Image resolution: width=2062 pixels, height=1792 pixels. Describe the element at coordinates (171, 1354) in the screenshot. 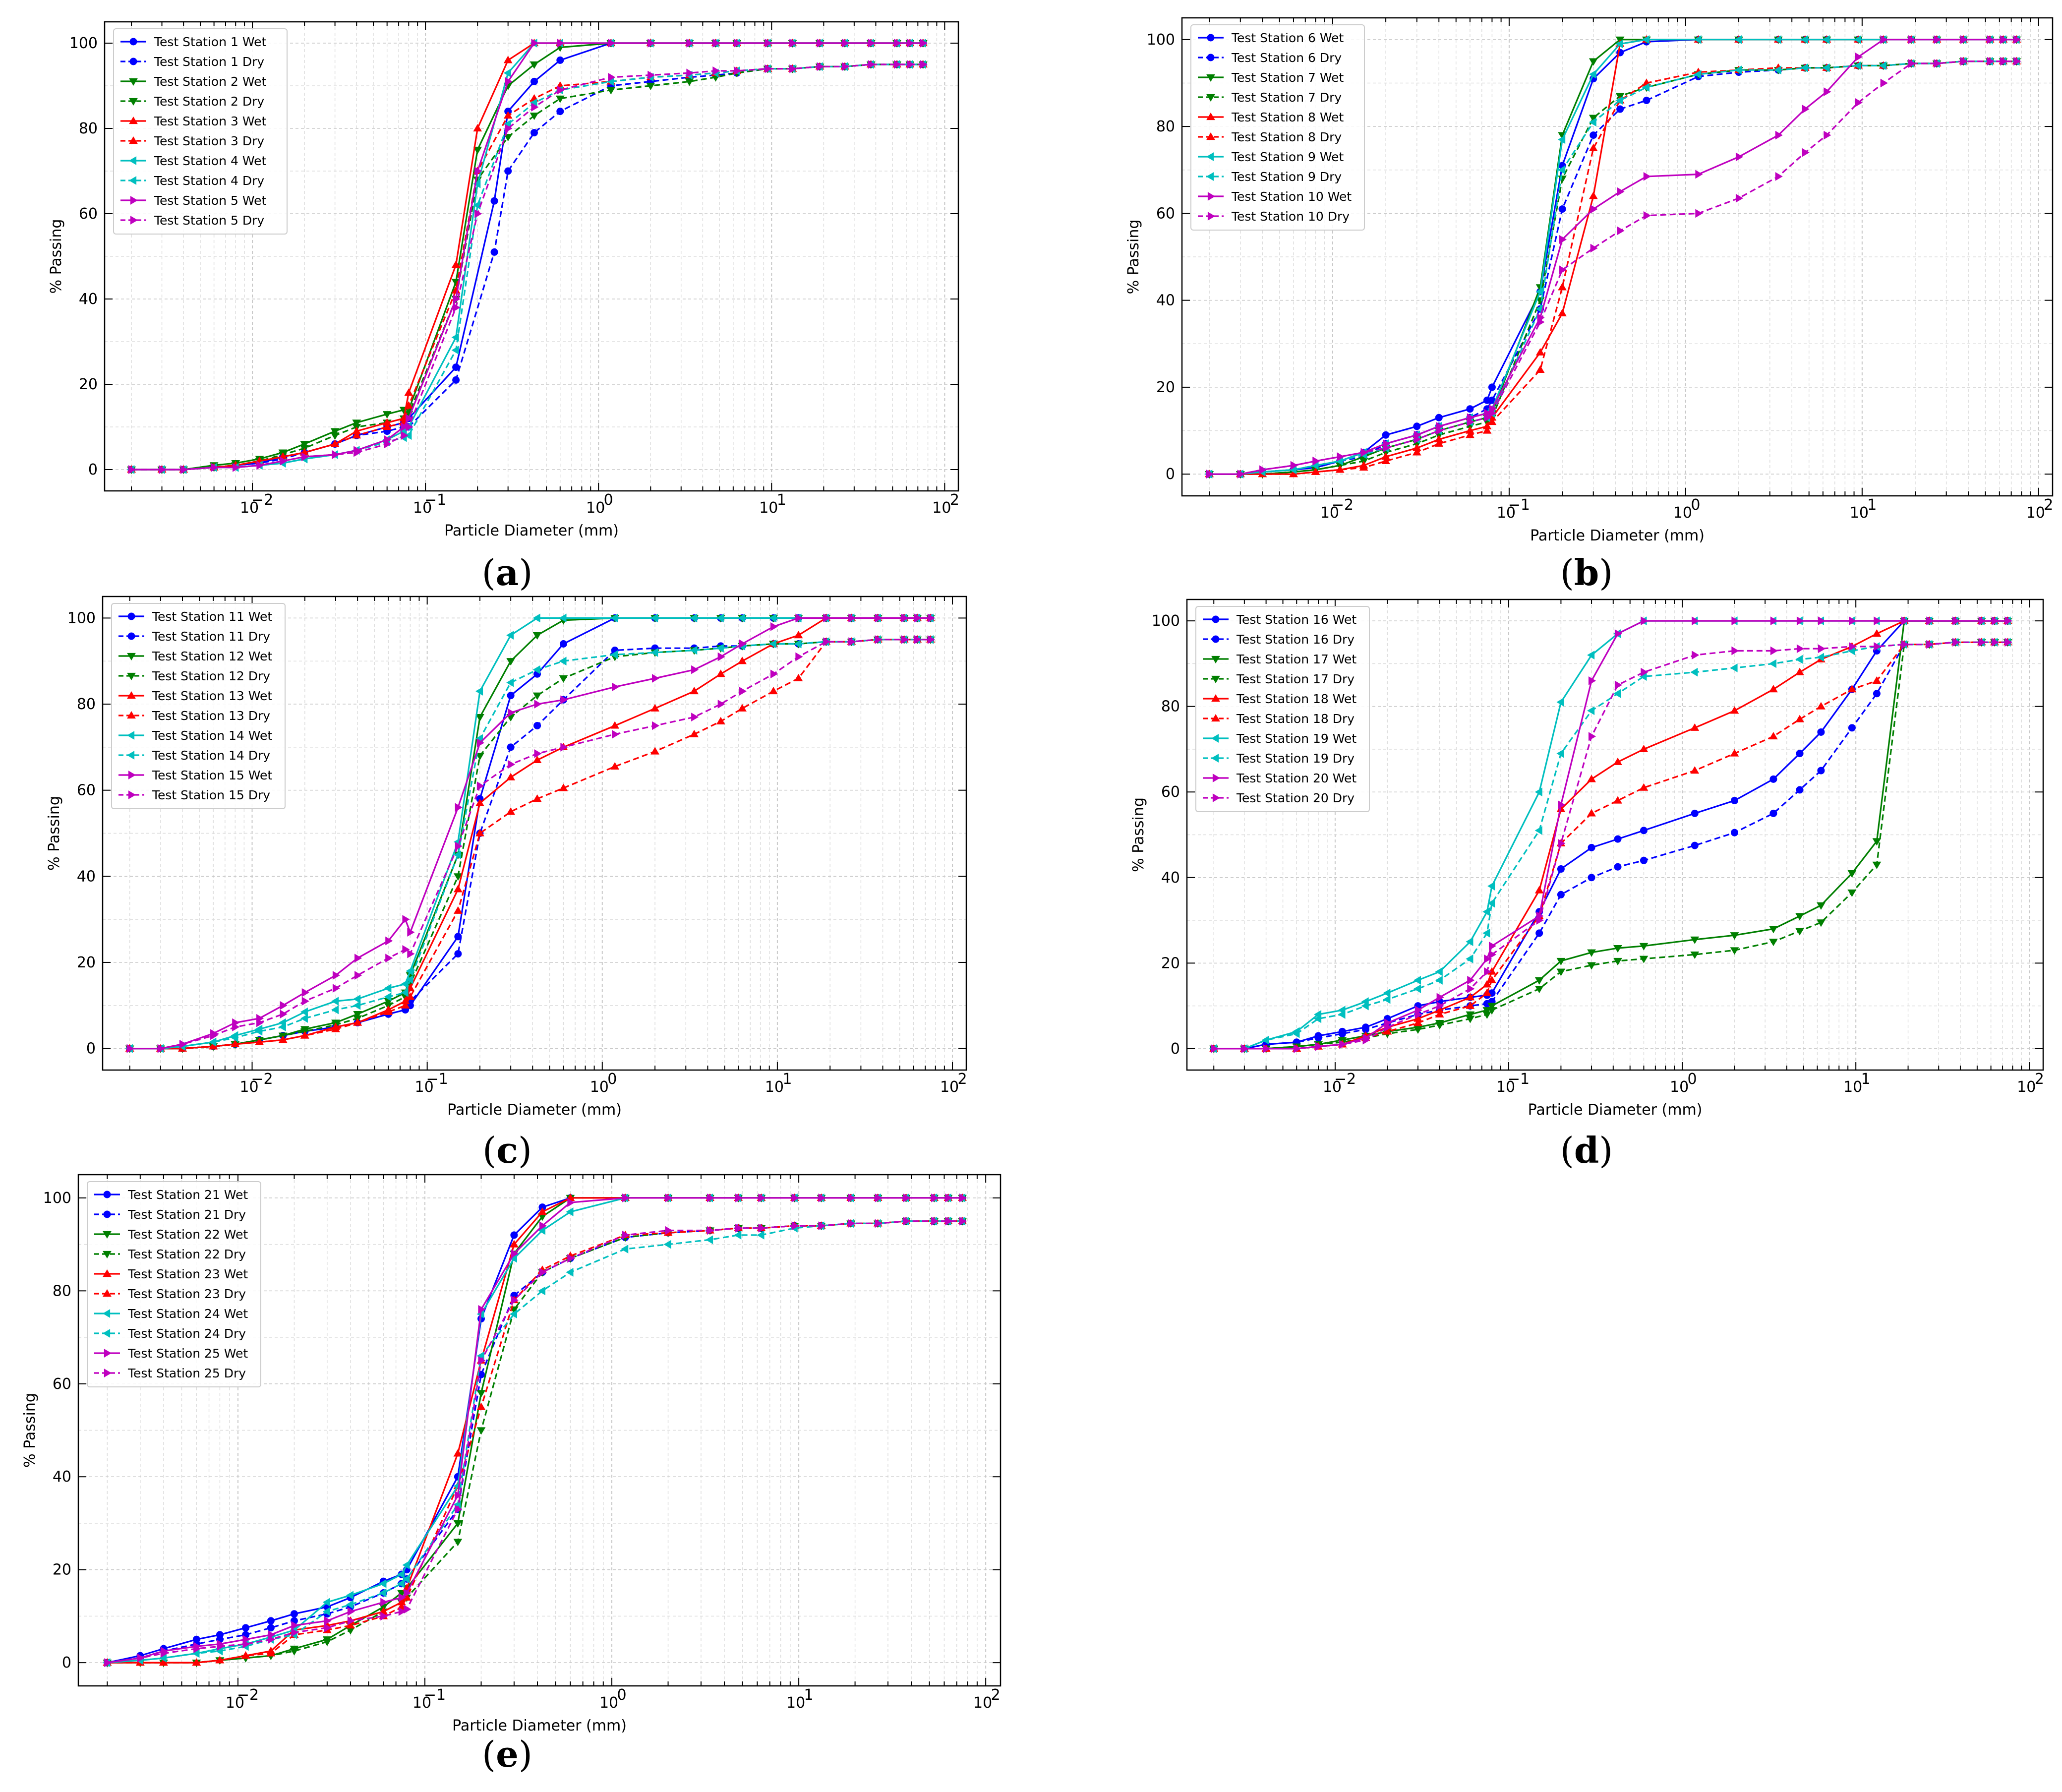

I see `legend-item: Test Station 25 Wet` at that location.